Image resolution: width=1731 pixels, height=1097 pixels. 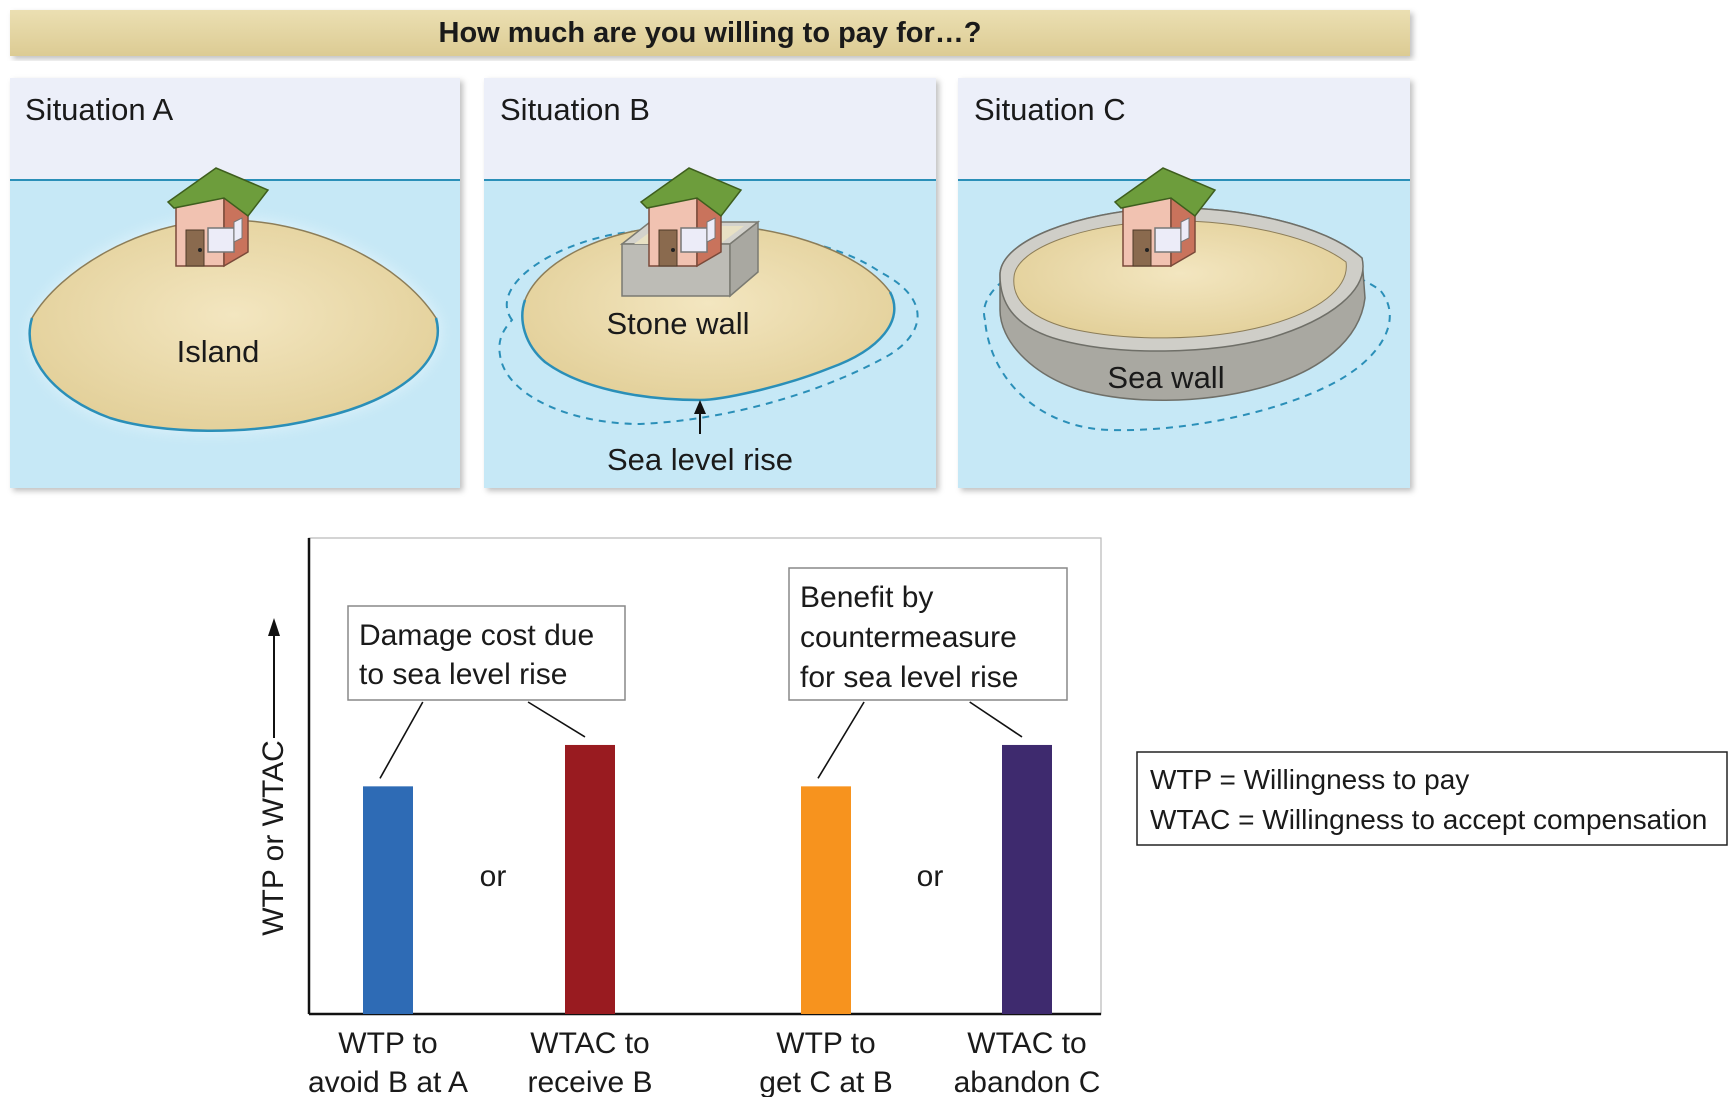 I want to click on stone-wall-label: Stone wall, so click(x=677, y=323).